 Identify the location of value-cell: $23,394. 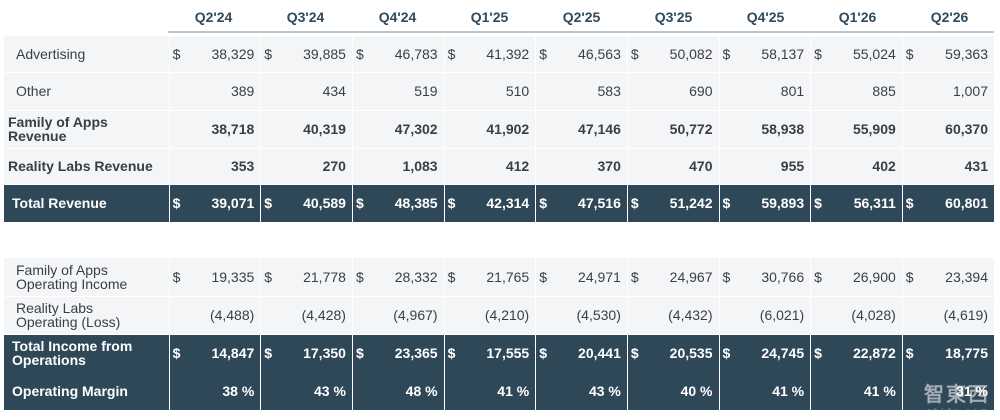
(947, 277).